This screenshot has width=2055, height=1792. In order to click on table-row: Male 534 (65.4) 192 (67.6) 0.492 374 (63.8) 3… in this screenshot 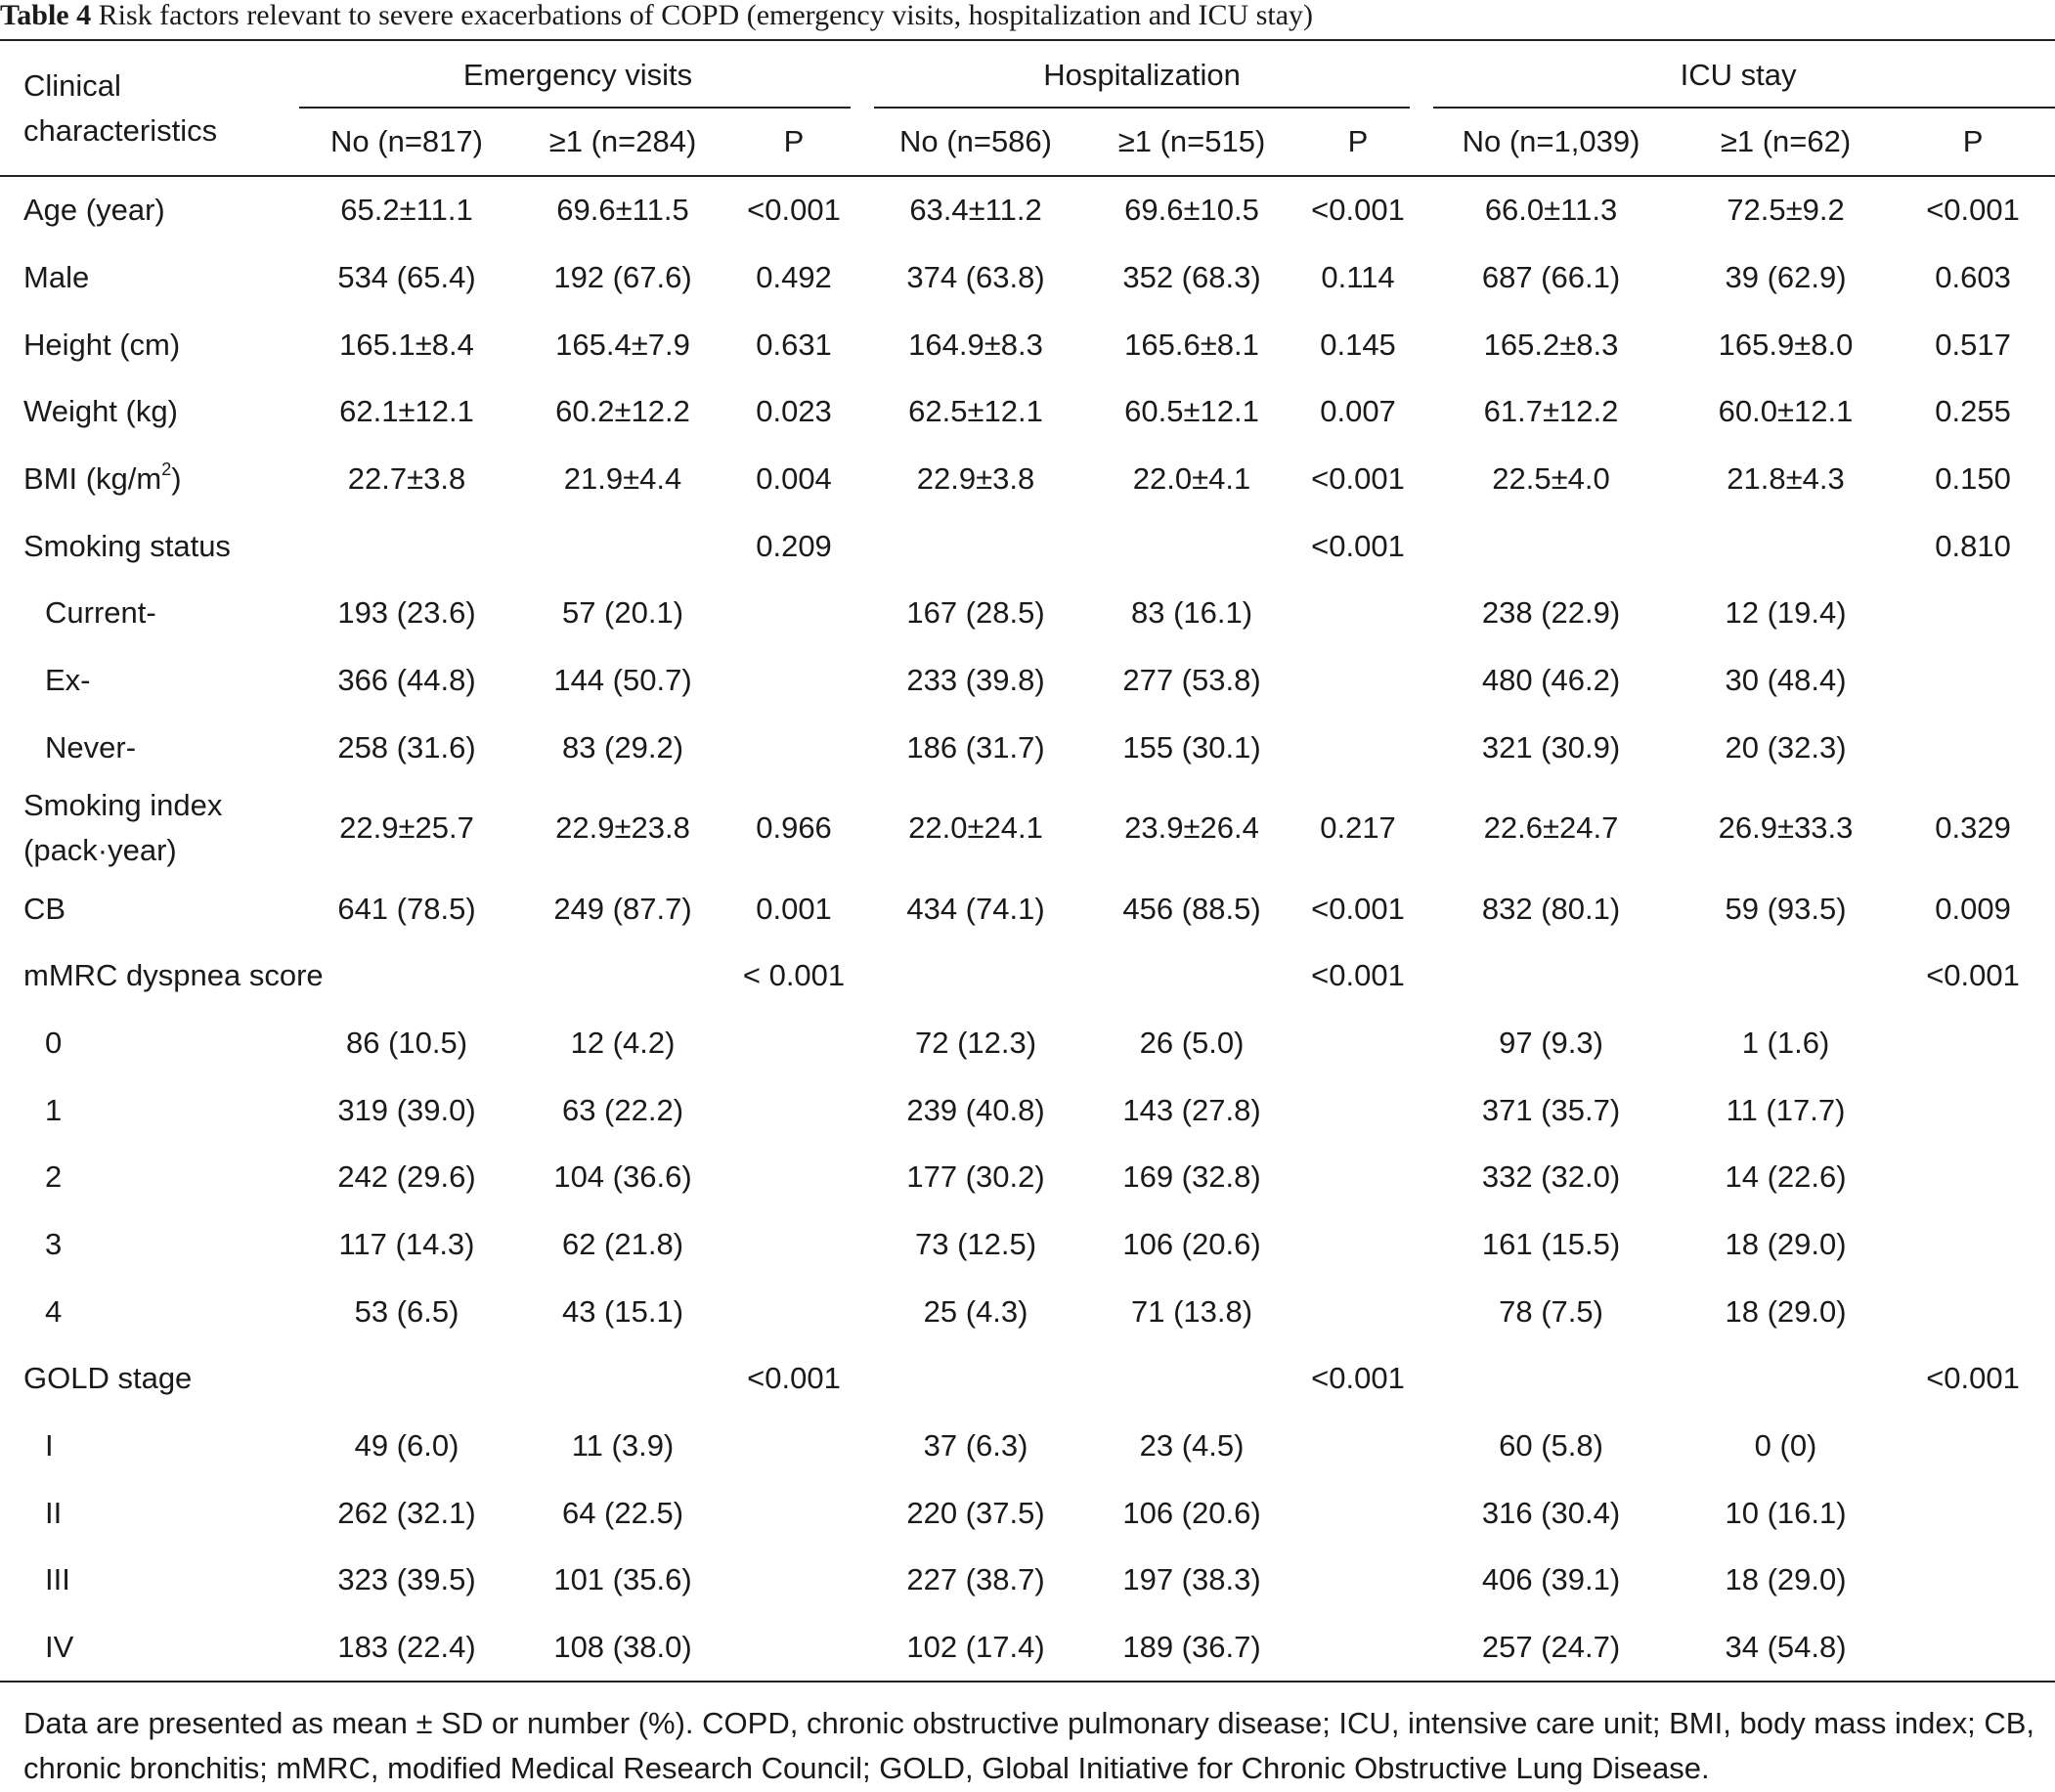, I will do `click(1027, 278)`.